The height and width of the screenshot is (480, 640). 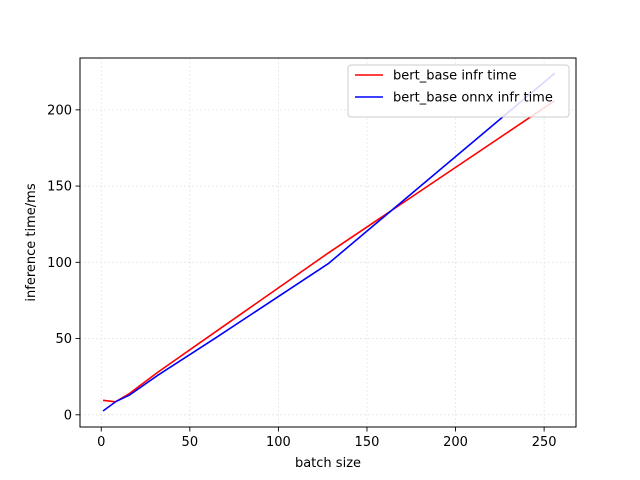 I want to click on x-tick-label: 250, so click(x=544, y=442).